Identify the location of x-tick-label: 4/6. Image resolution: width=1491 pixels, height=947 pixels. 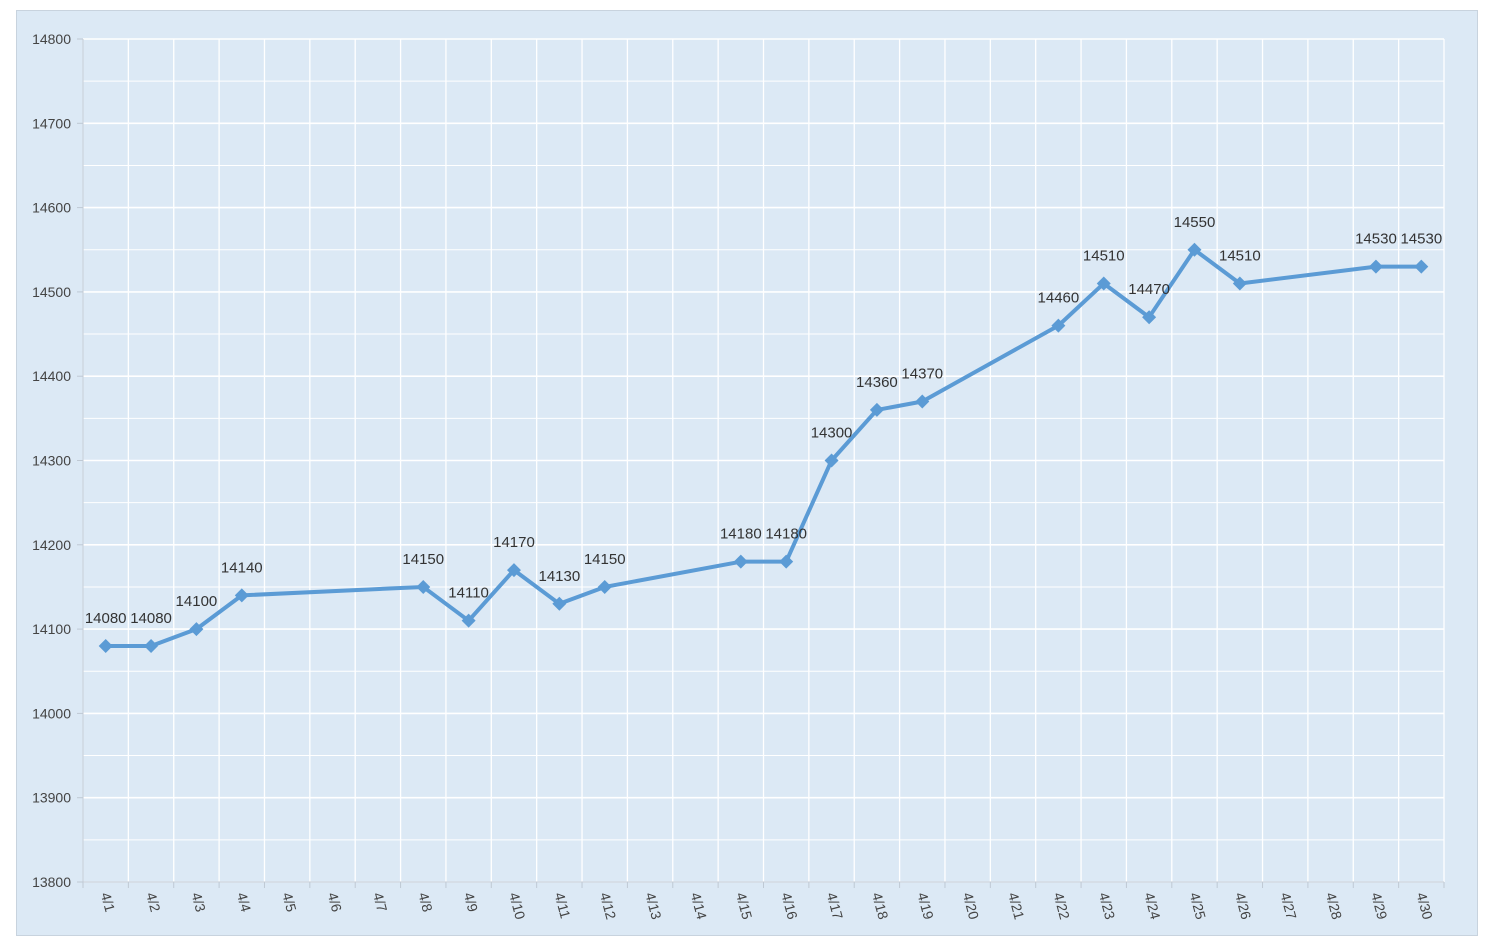
(335, 902).